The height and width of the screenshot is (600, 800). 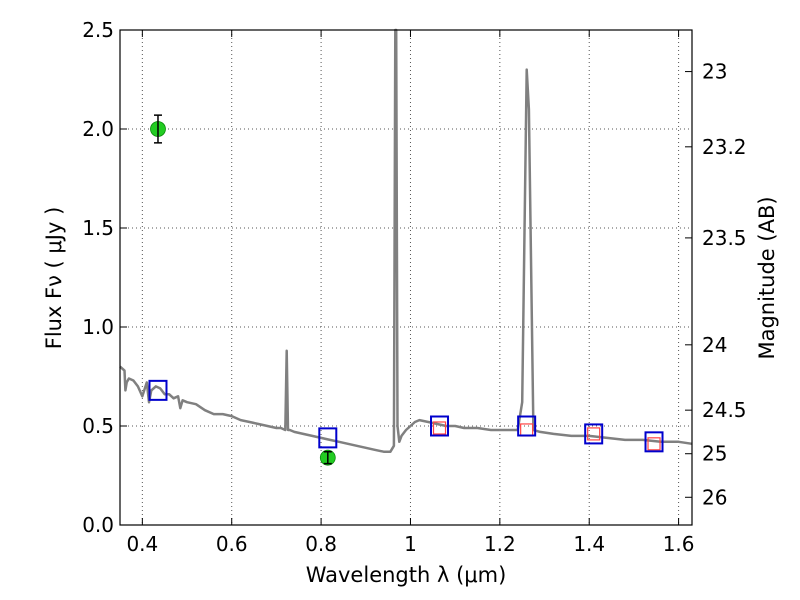 I want to click on x-axis-label: Wavelength λ (μm), so click(x=406, y=575).